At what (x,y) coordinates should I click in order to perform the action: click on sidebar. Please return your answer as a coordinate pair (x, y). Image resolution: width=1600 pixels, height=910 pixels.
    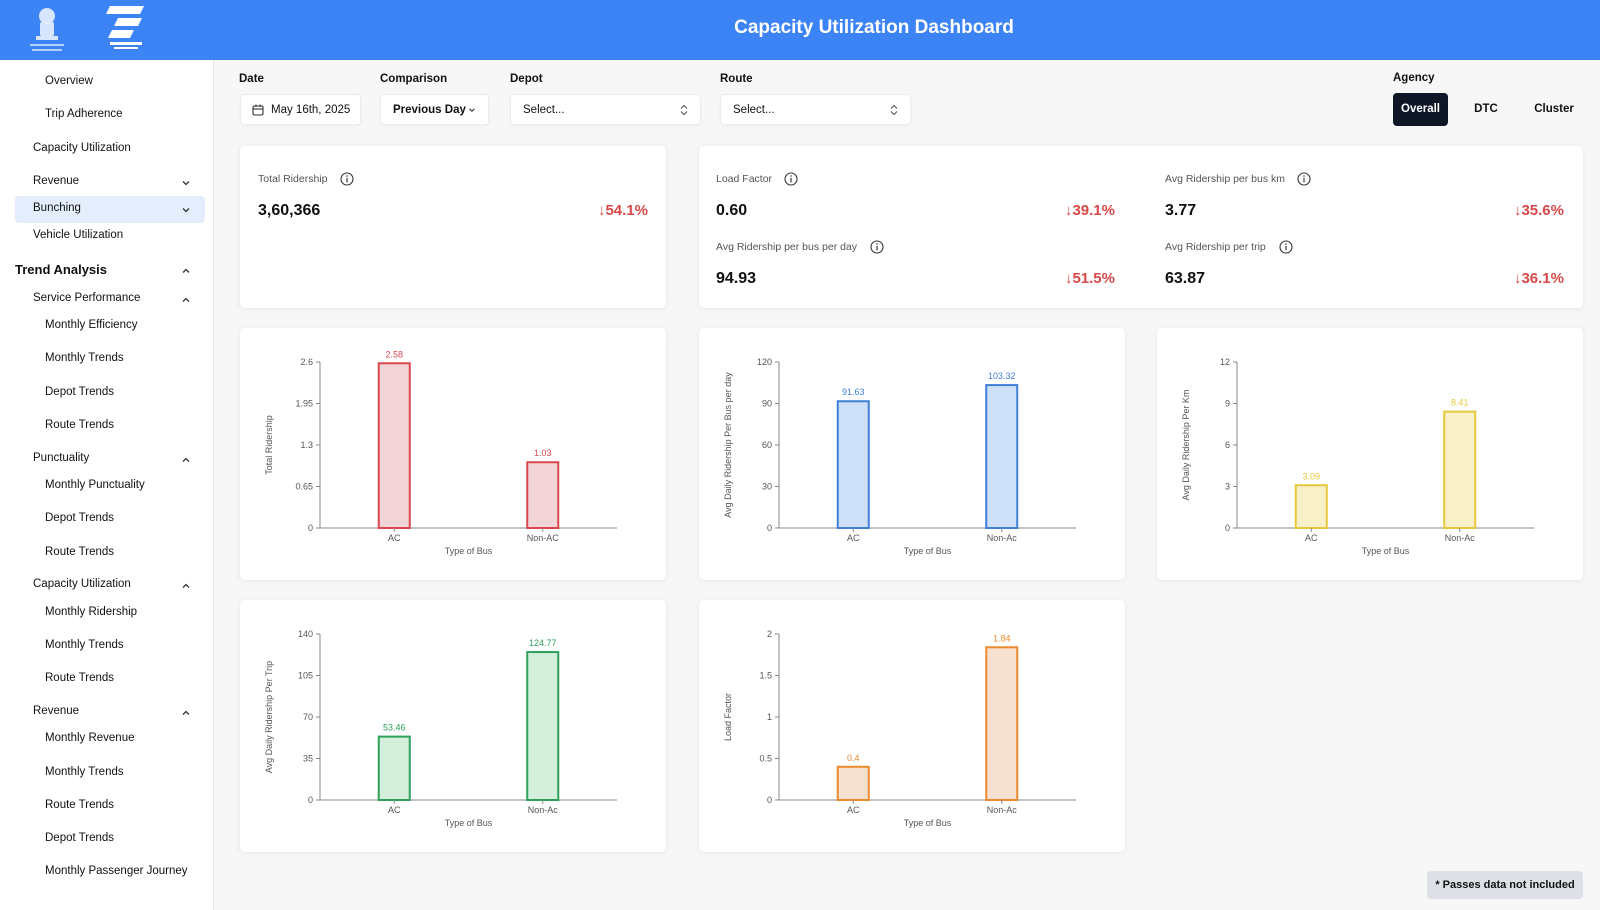
    Looking at the image, I should click on (107, 485).